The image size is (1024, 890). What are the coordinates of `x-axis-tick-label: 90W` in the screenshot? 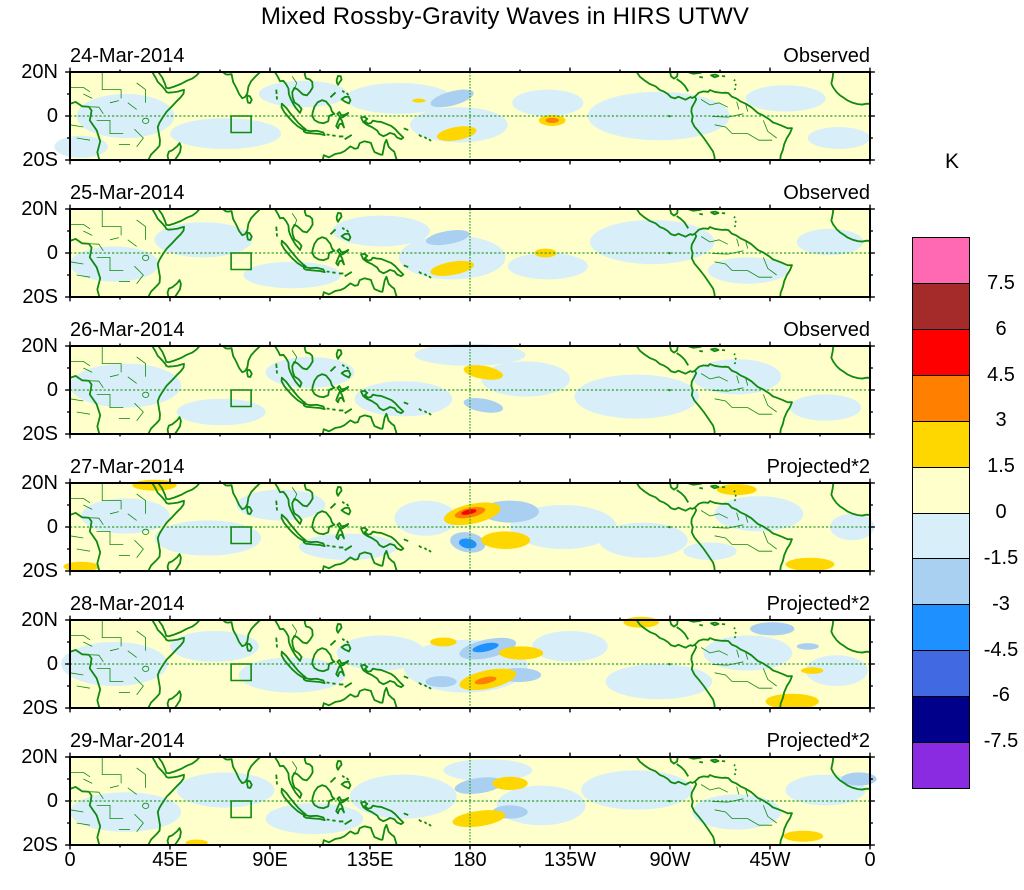 It's located at (670, 860).